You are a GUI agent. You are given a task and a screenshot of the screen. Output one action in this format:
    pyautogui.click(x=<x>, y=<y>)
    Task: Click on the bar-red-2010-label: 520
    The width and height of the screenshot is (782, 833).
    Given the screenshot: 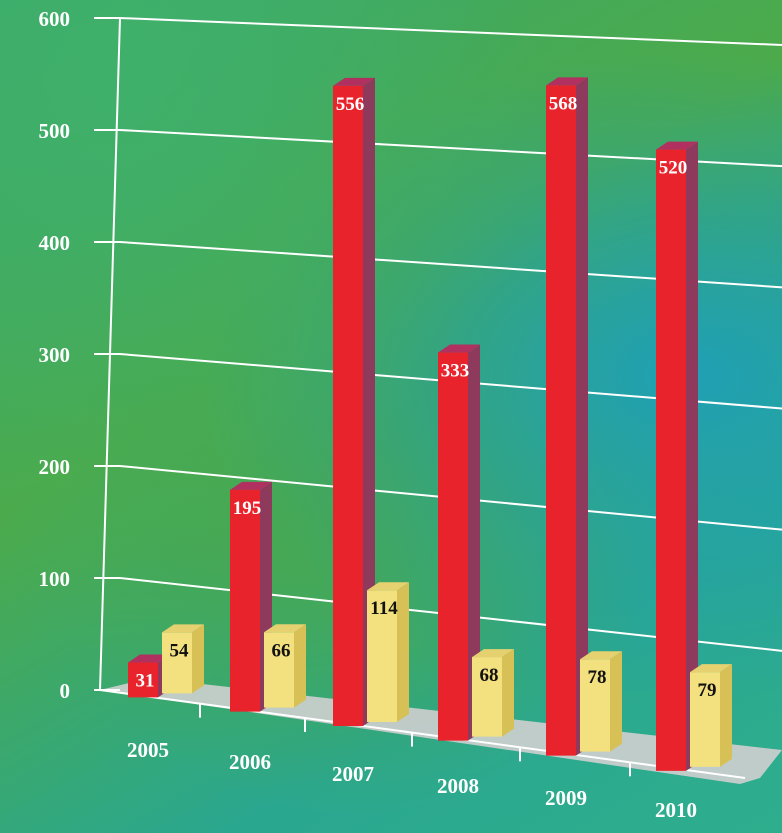 What is the action you would take?
    pyautogui.click(x=673, y=168)
    